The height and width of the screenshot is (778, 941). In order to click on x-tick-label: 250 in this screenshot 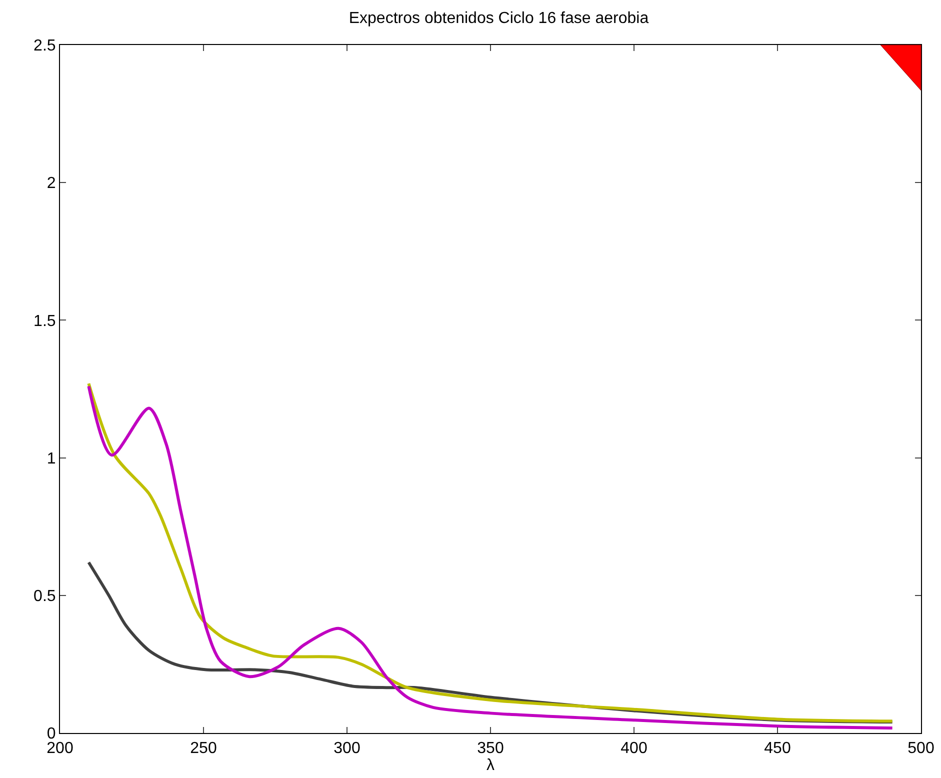, I will do `click(203, 749)`.